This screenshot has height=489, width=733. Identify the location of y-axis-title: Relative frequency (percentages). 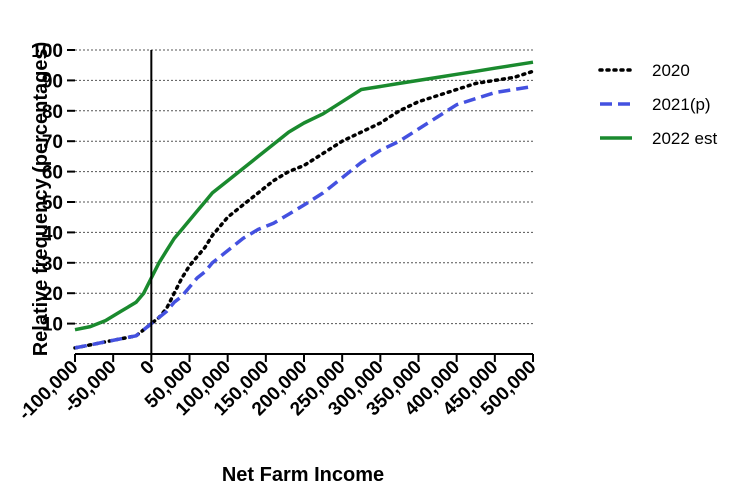
(41, 199).